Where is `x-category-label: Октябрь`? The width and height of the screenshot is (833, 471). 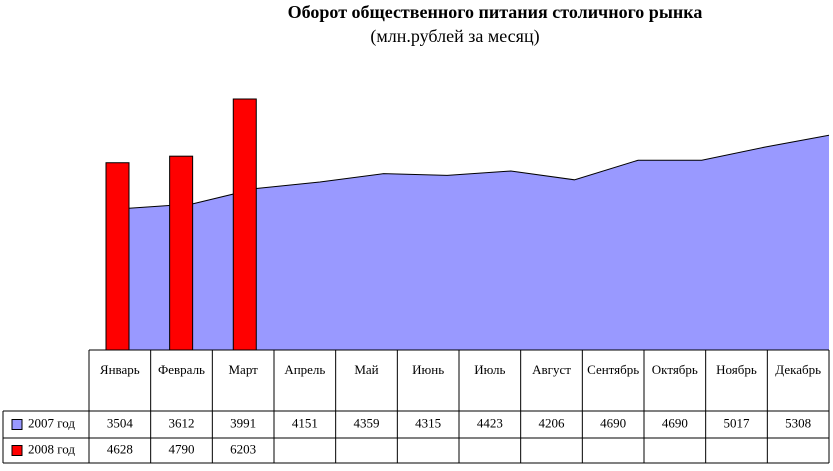 x-category-label: Октябрь is located at coordinates (675, 369).